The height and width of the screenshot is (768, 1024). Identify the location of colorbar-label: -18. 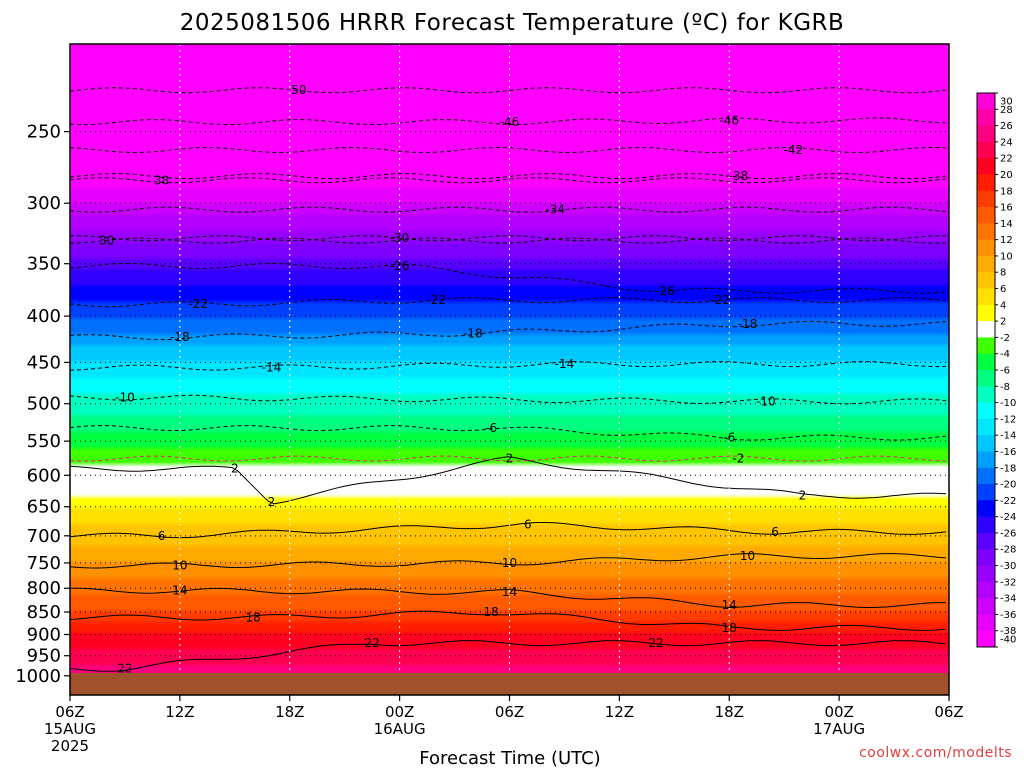
(1008, 468).